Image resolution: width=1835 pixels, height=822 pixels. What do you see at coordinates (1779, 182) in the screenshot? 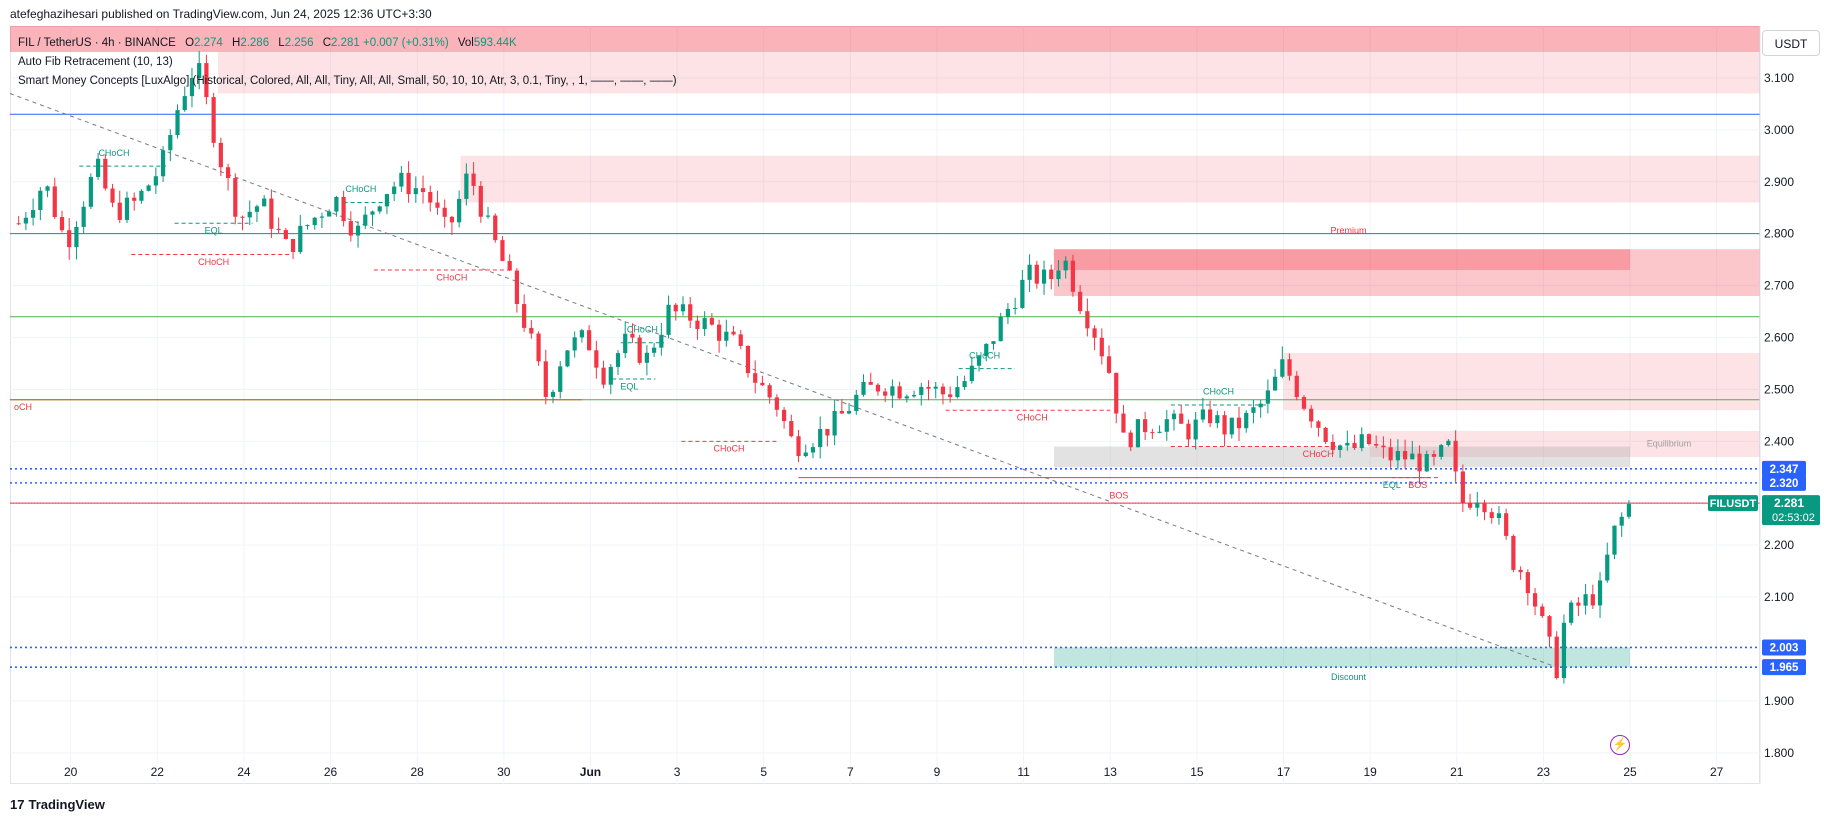
I see `price-axis-tick-label: 2.900` at bounding box center [1779, 182].